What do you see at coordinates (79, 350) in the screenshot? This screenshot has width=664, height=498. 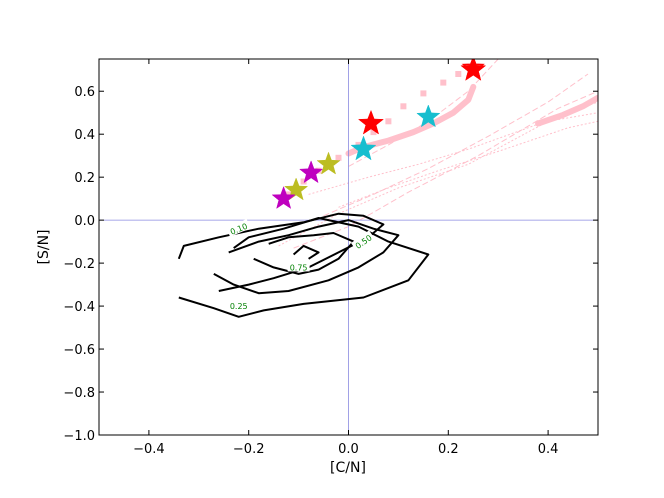 I see `y-tick-label: −0.6` at bounding box center [79, 350].